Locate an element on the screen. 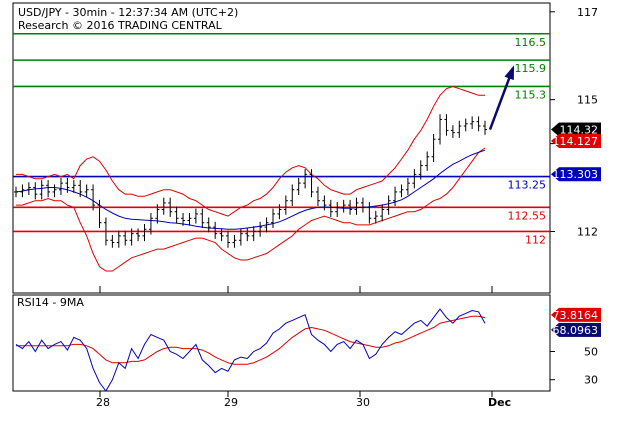  time-tick-label: 28 is located at coordinates (103, 402).